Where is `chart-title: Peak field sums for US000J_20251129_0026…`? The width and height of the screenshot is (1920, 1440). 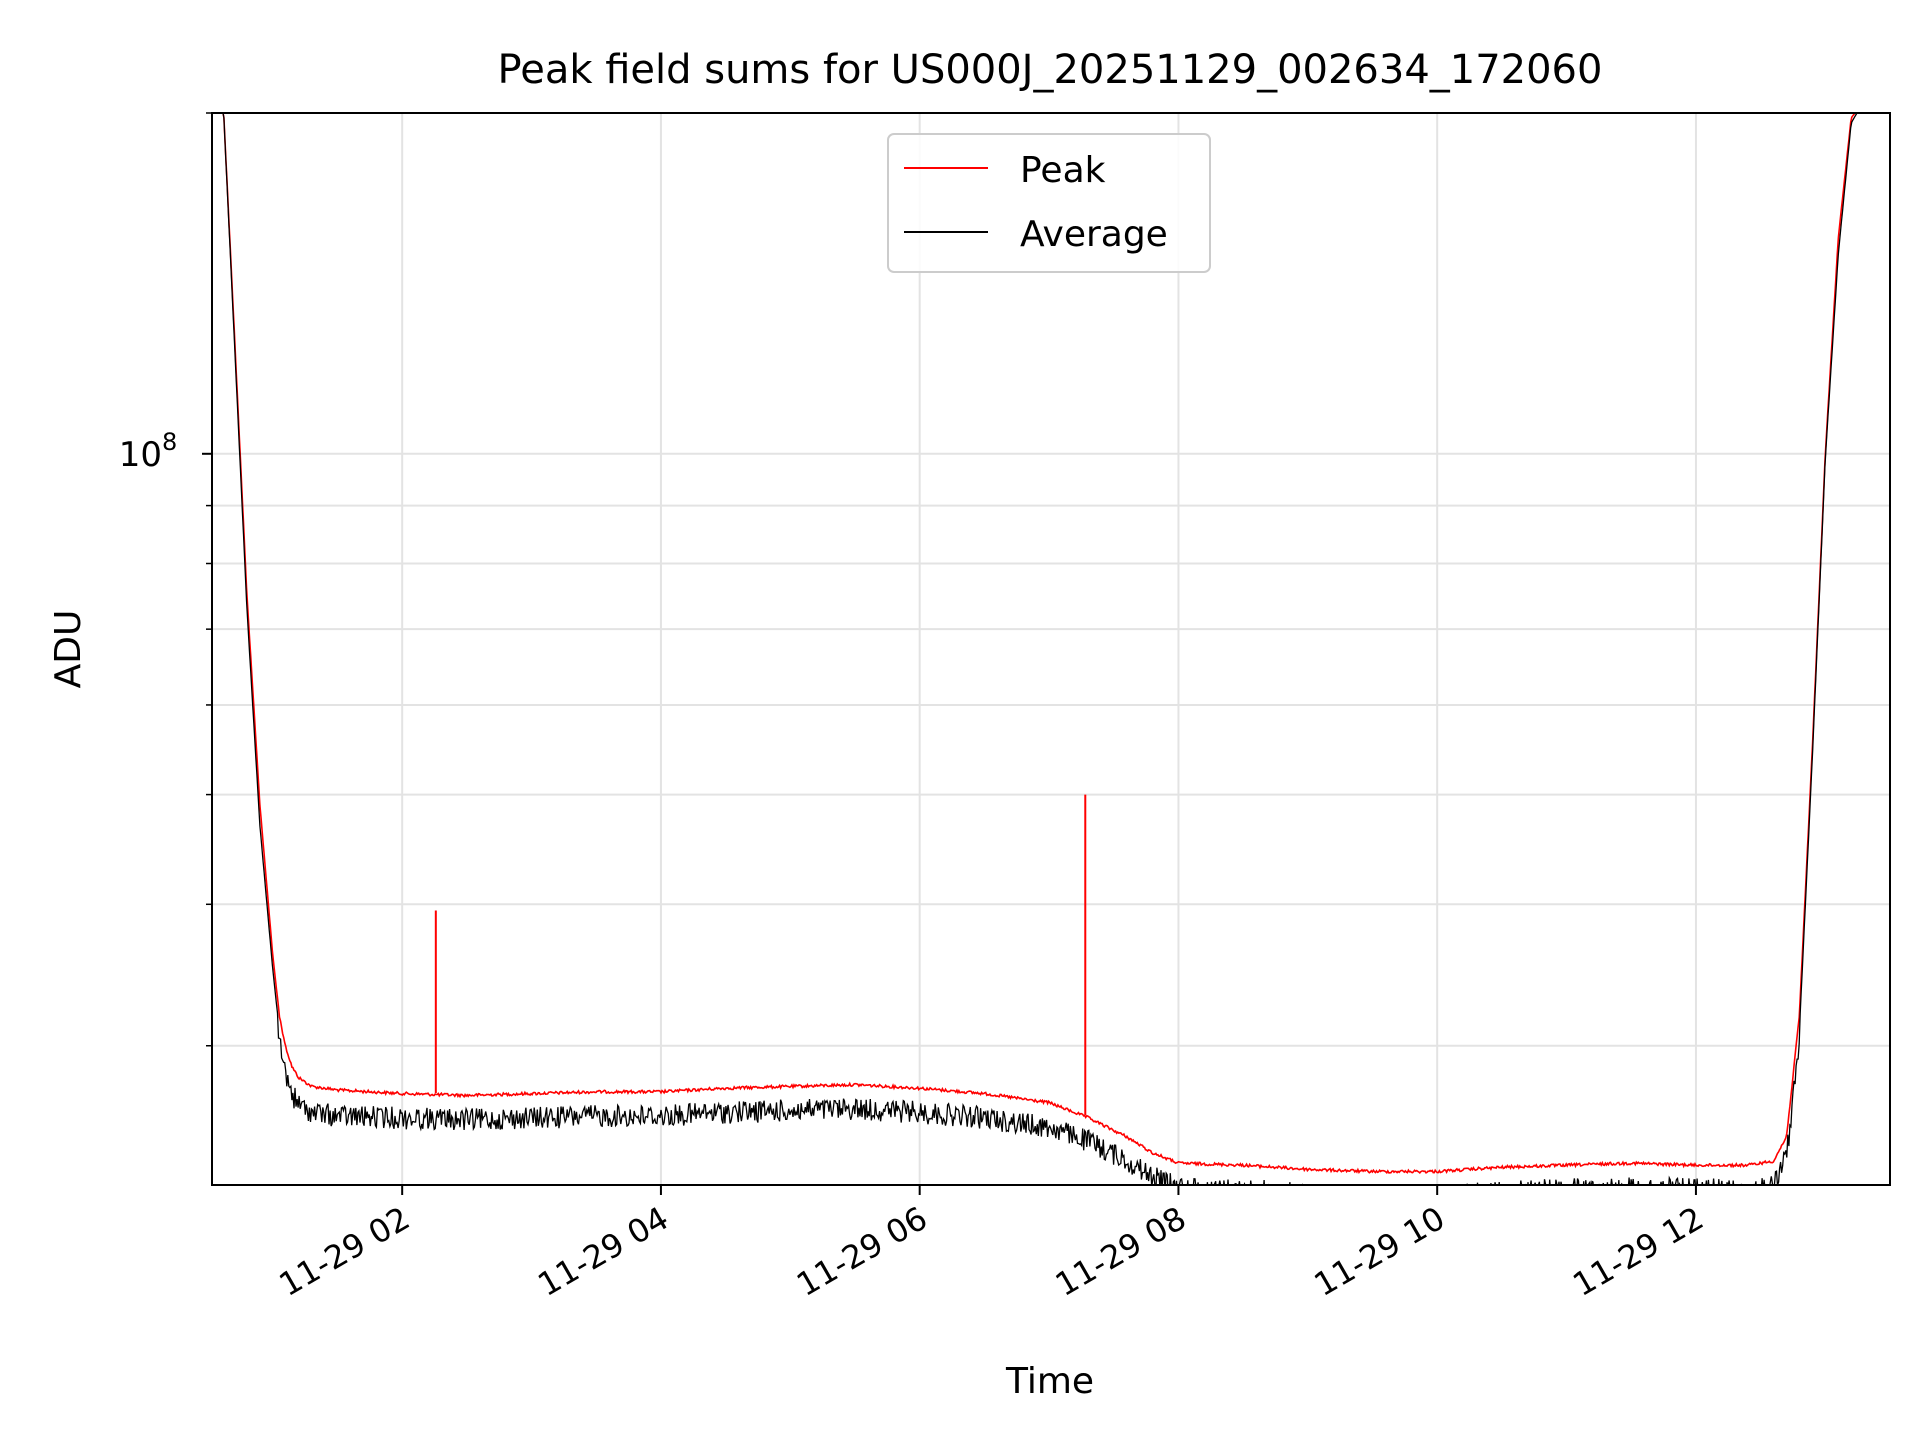
chart-title: Peak field sums for US000J_20251129_0026… is located at coordinates (1050, 70).